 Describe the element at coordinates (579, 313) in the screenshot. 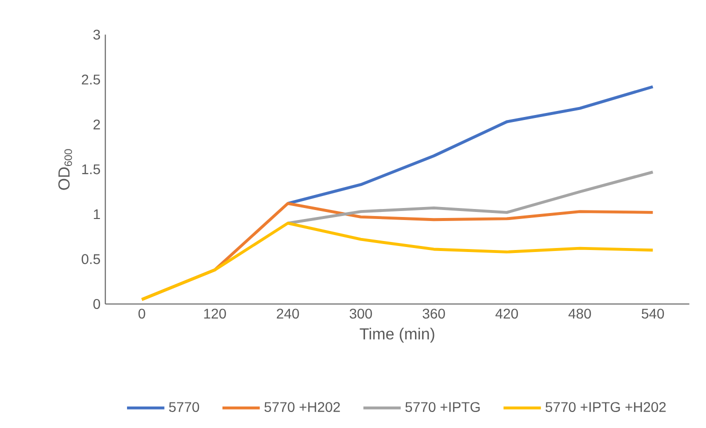

I see `x-tick-label: 480` at that location.